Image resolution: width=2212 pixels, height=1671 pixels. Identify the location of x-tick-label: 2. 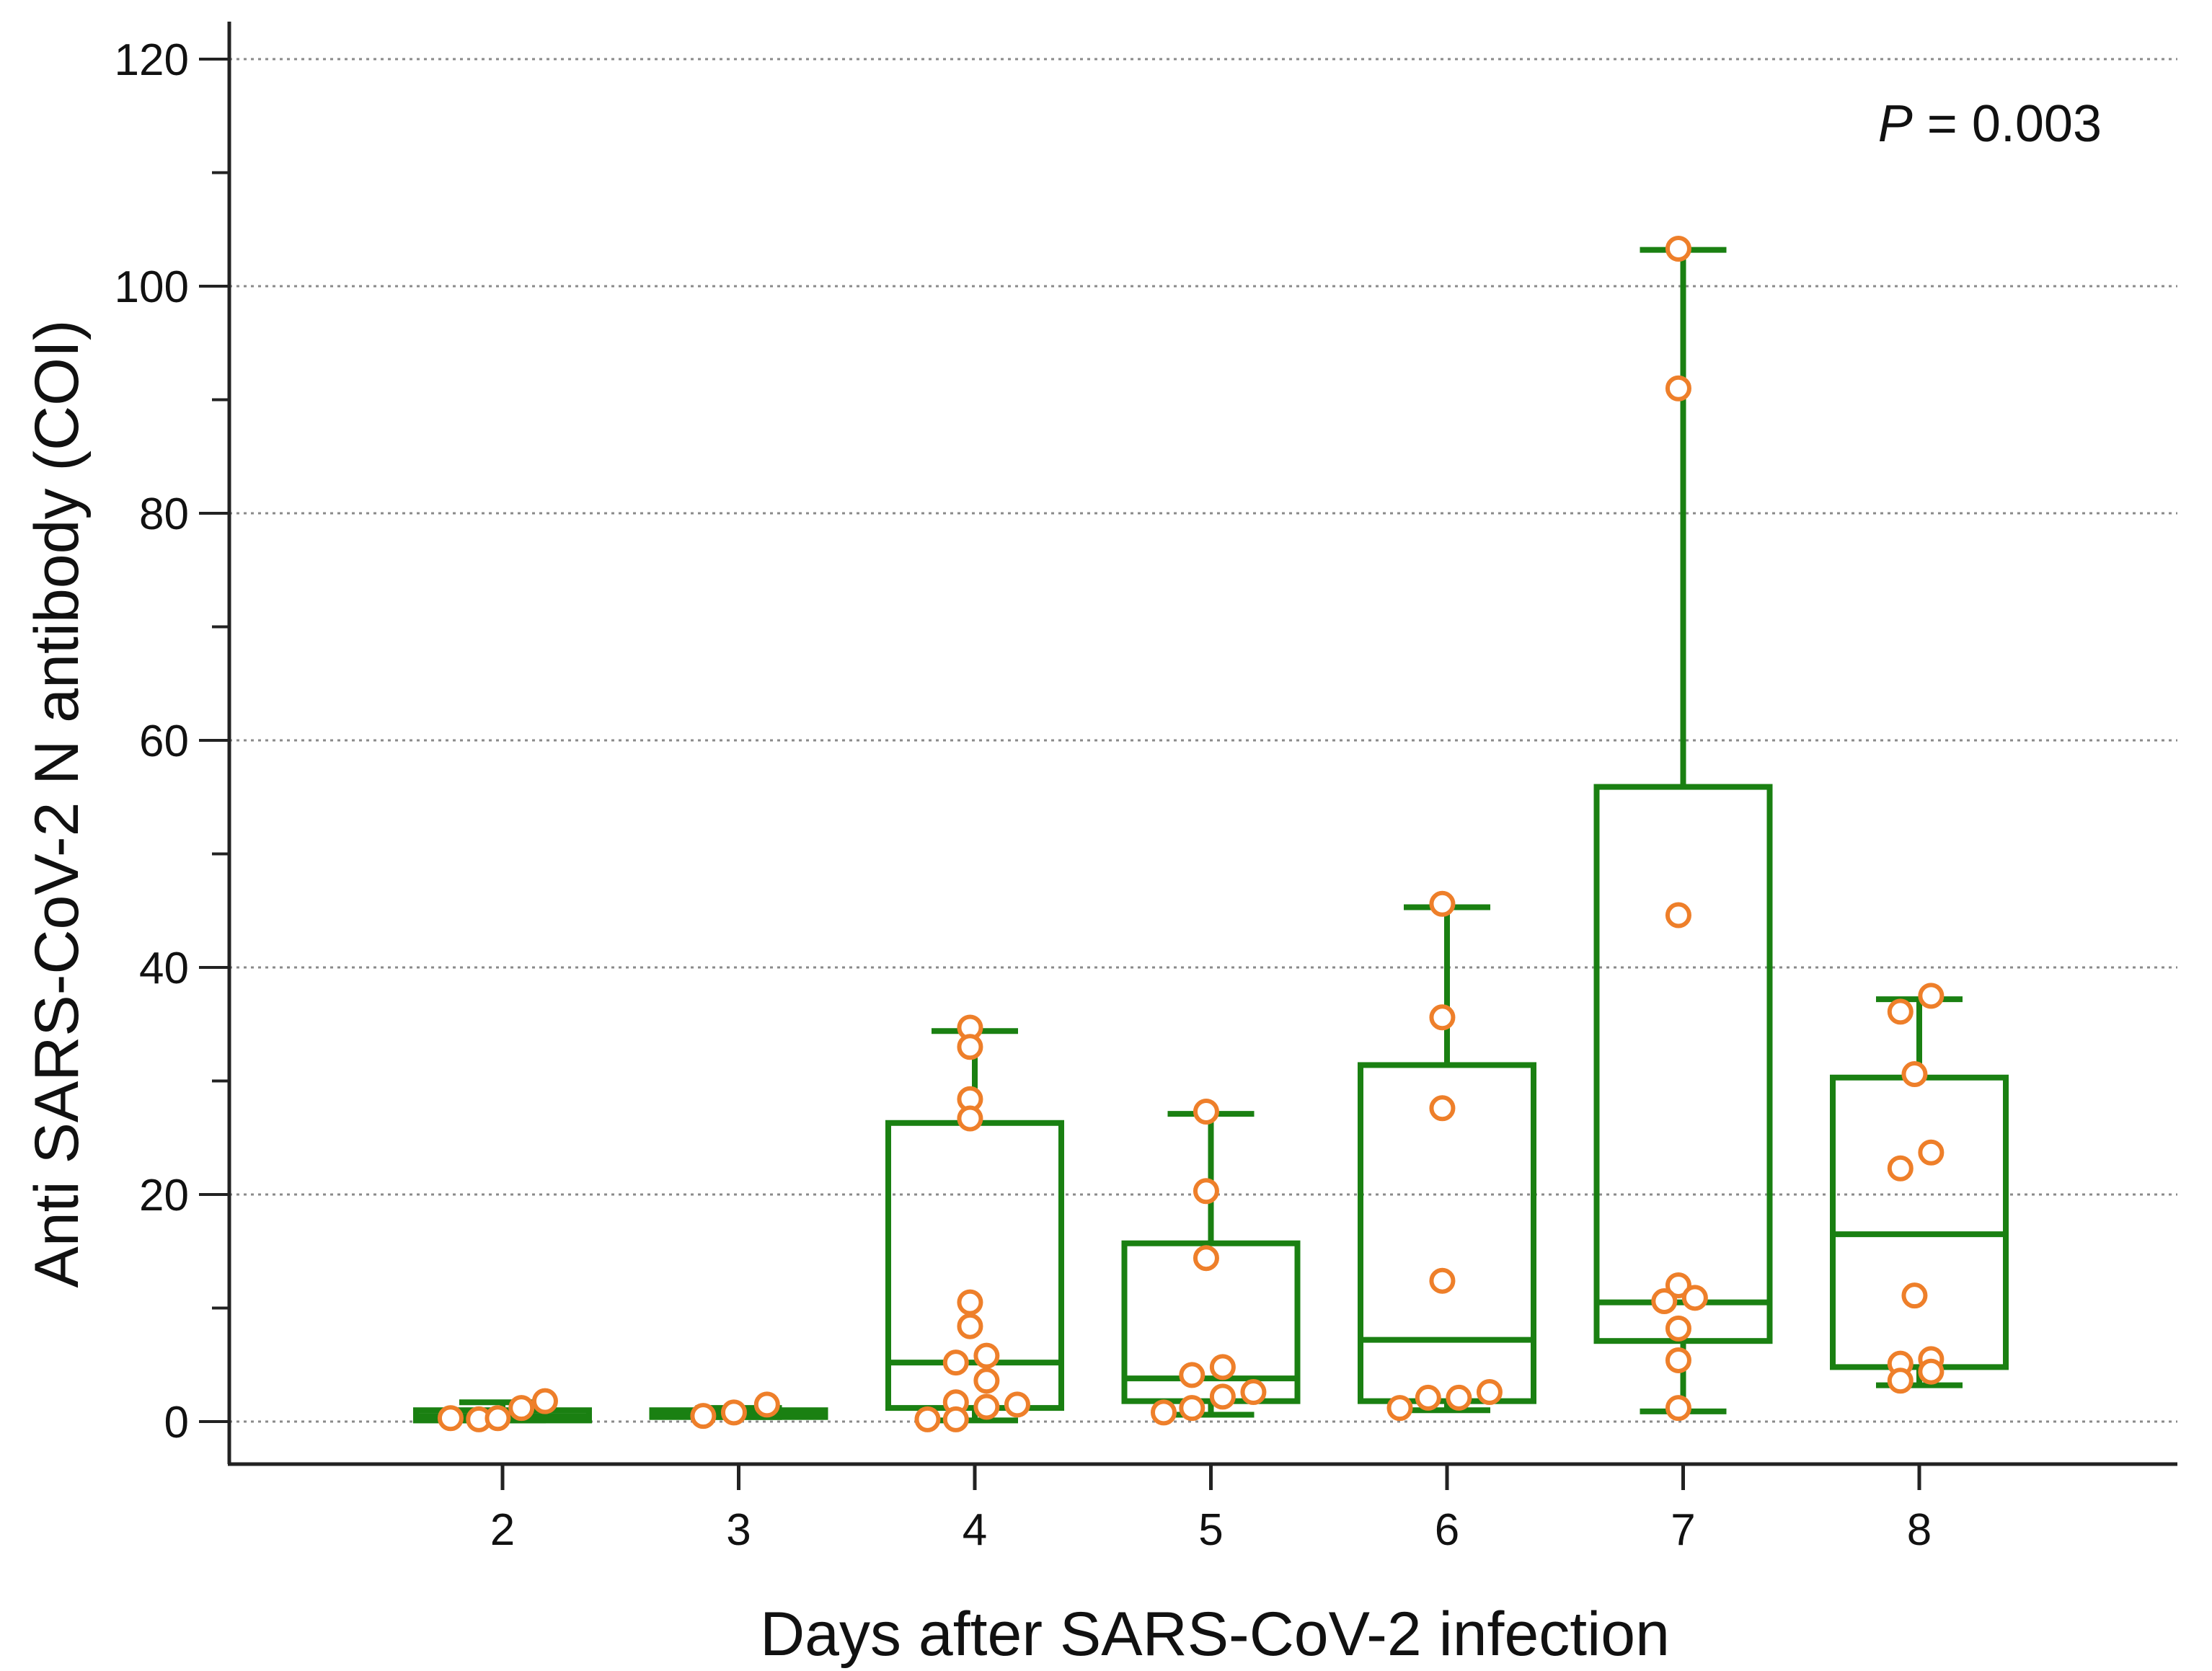
(502, 1530).